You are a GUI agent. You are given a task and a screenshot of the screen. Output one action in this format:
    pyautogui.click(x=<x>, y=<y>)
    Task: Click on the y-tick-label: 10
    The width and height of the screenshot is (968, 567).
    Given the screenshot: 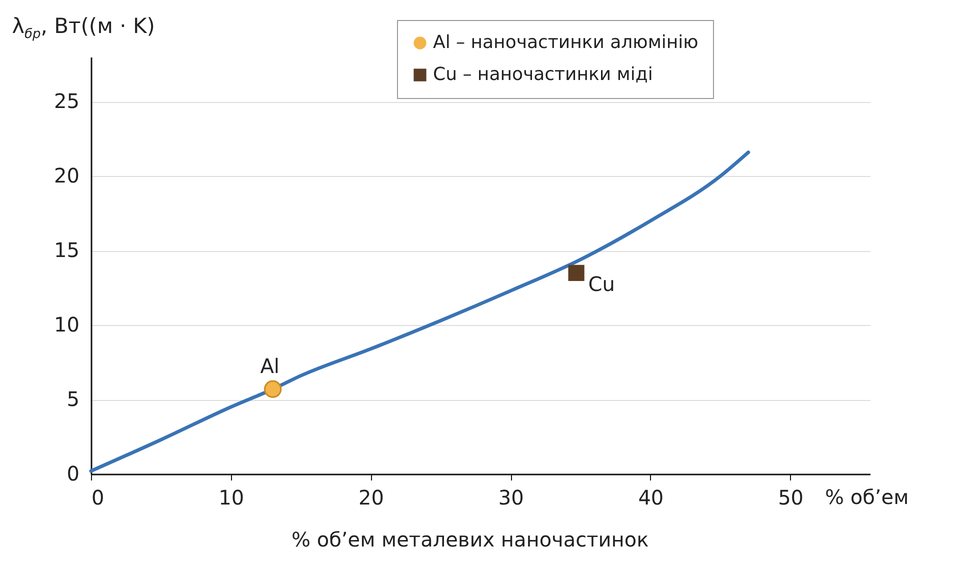 What is the action you would take?
    pyautogui.click(x=67, y=324)
    